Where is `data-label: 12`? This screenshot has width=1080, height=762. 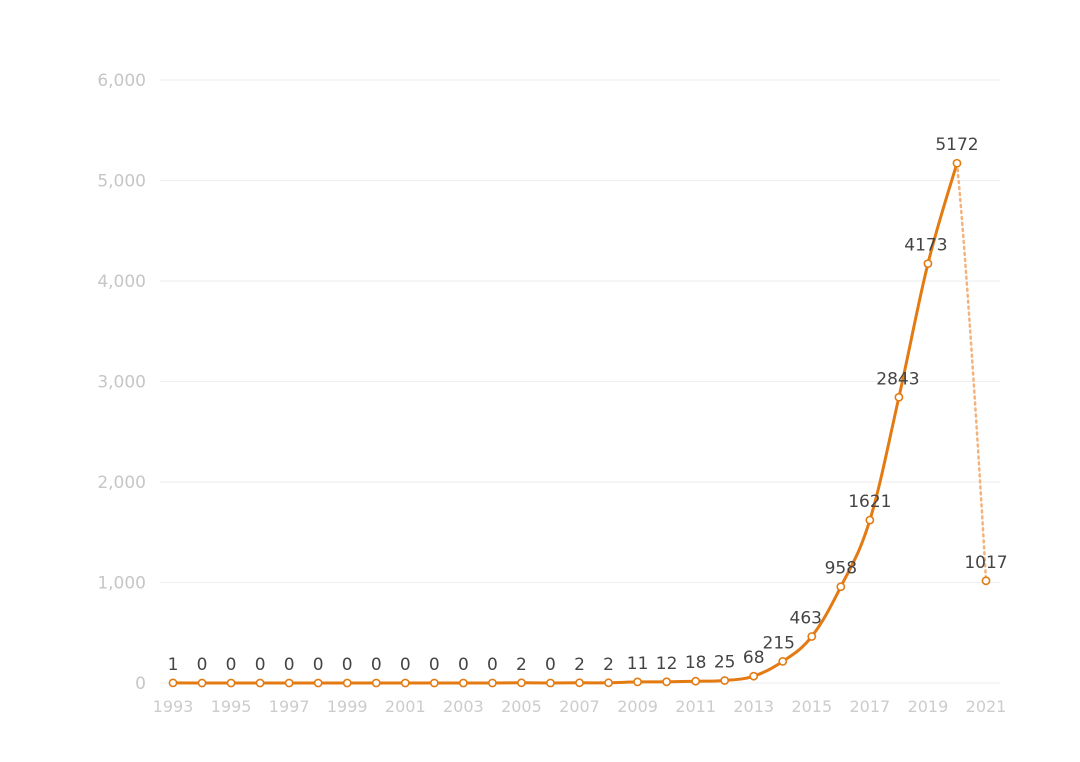
data-label: 12 is located at coordinates (667, 664).